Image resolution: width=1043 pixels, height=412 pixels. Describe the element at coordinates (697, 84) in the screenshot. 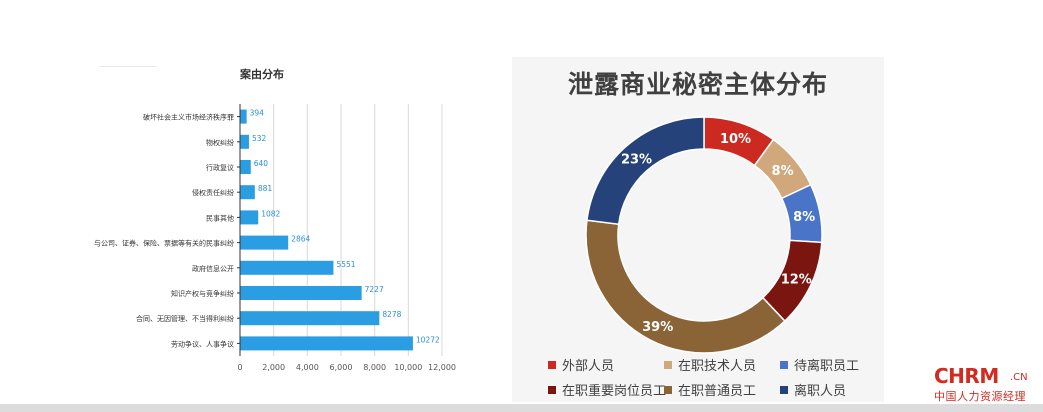

I see `pie-chart-title: 泄露商业秘密主体分布` at that location.